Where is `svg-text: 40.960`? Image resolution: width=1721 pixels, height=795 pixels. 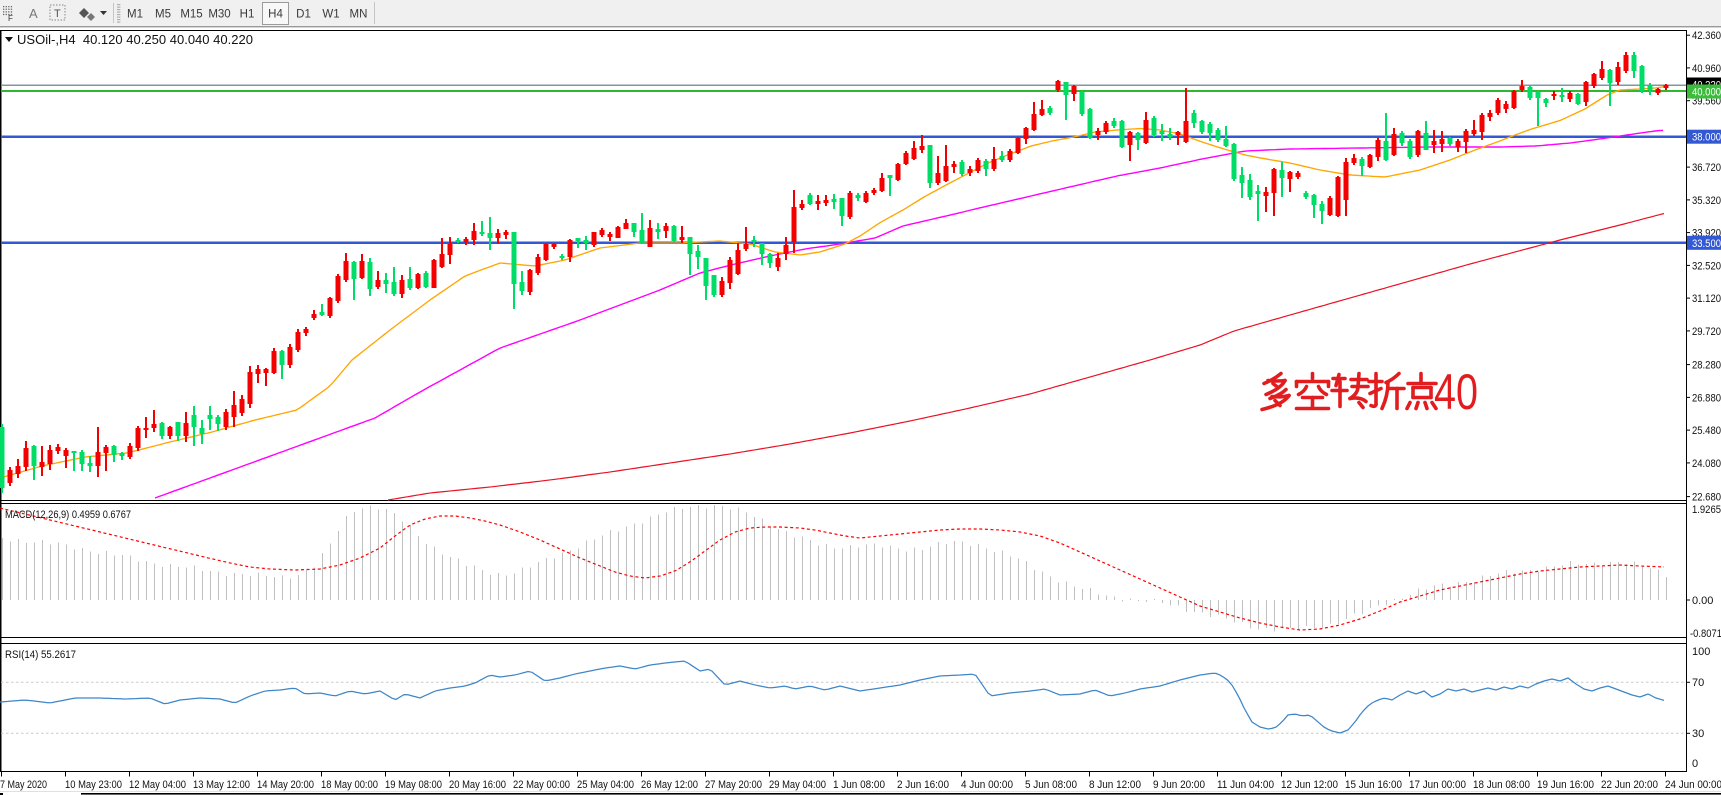
svg-text: 40.960 is located at coordinates (1706, 69).